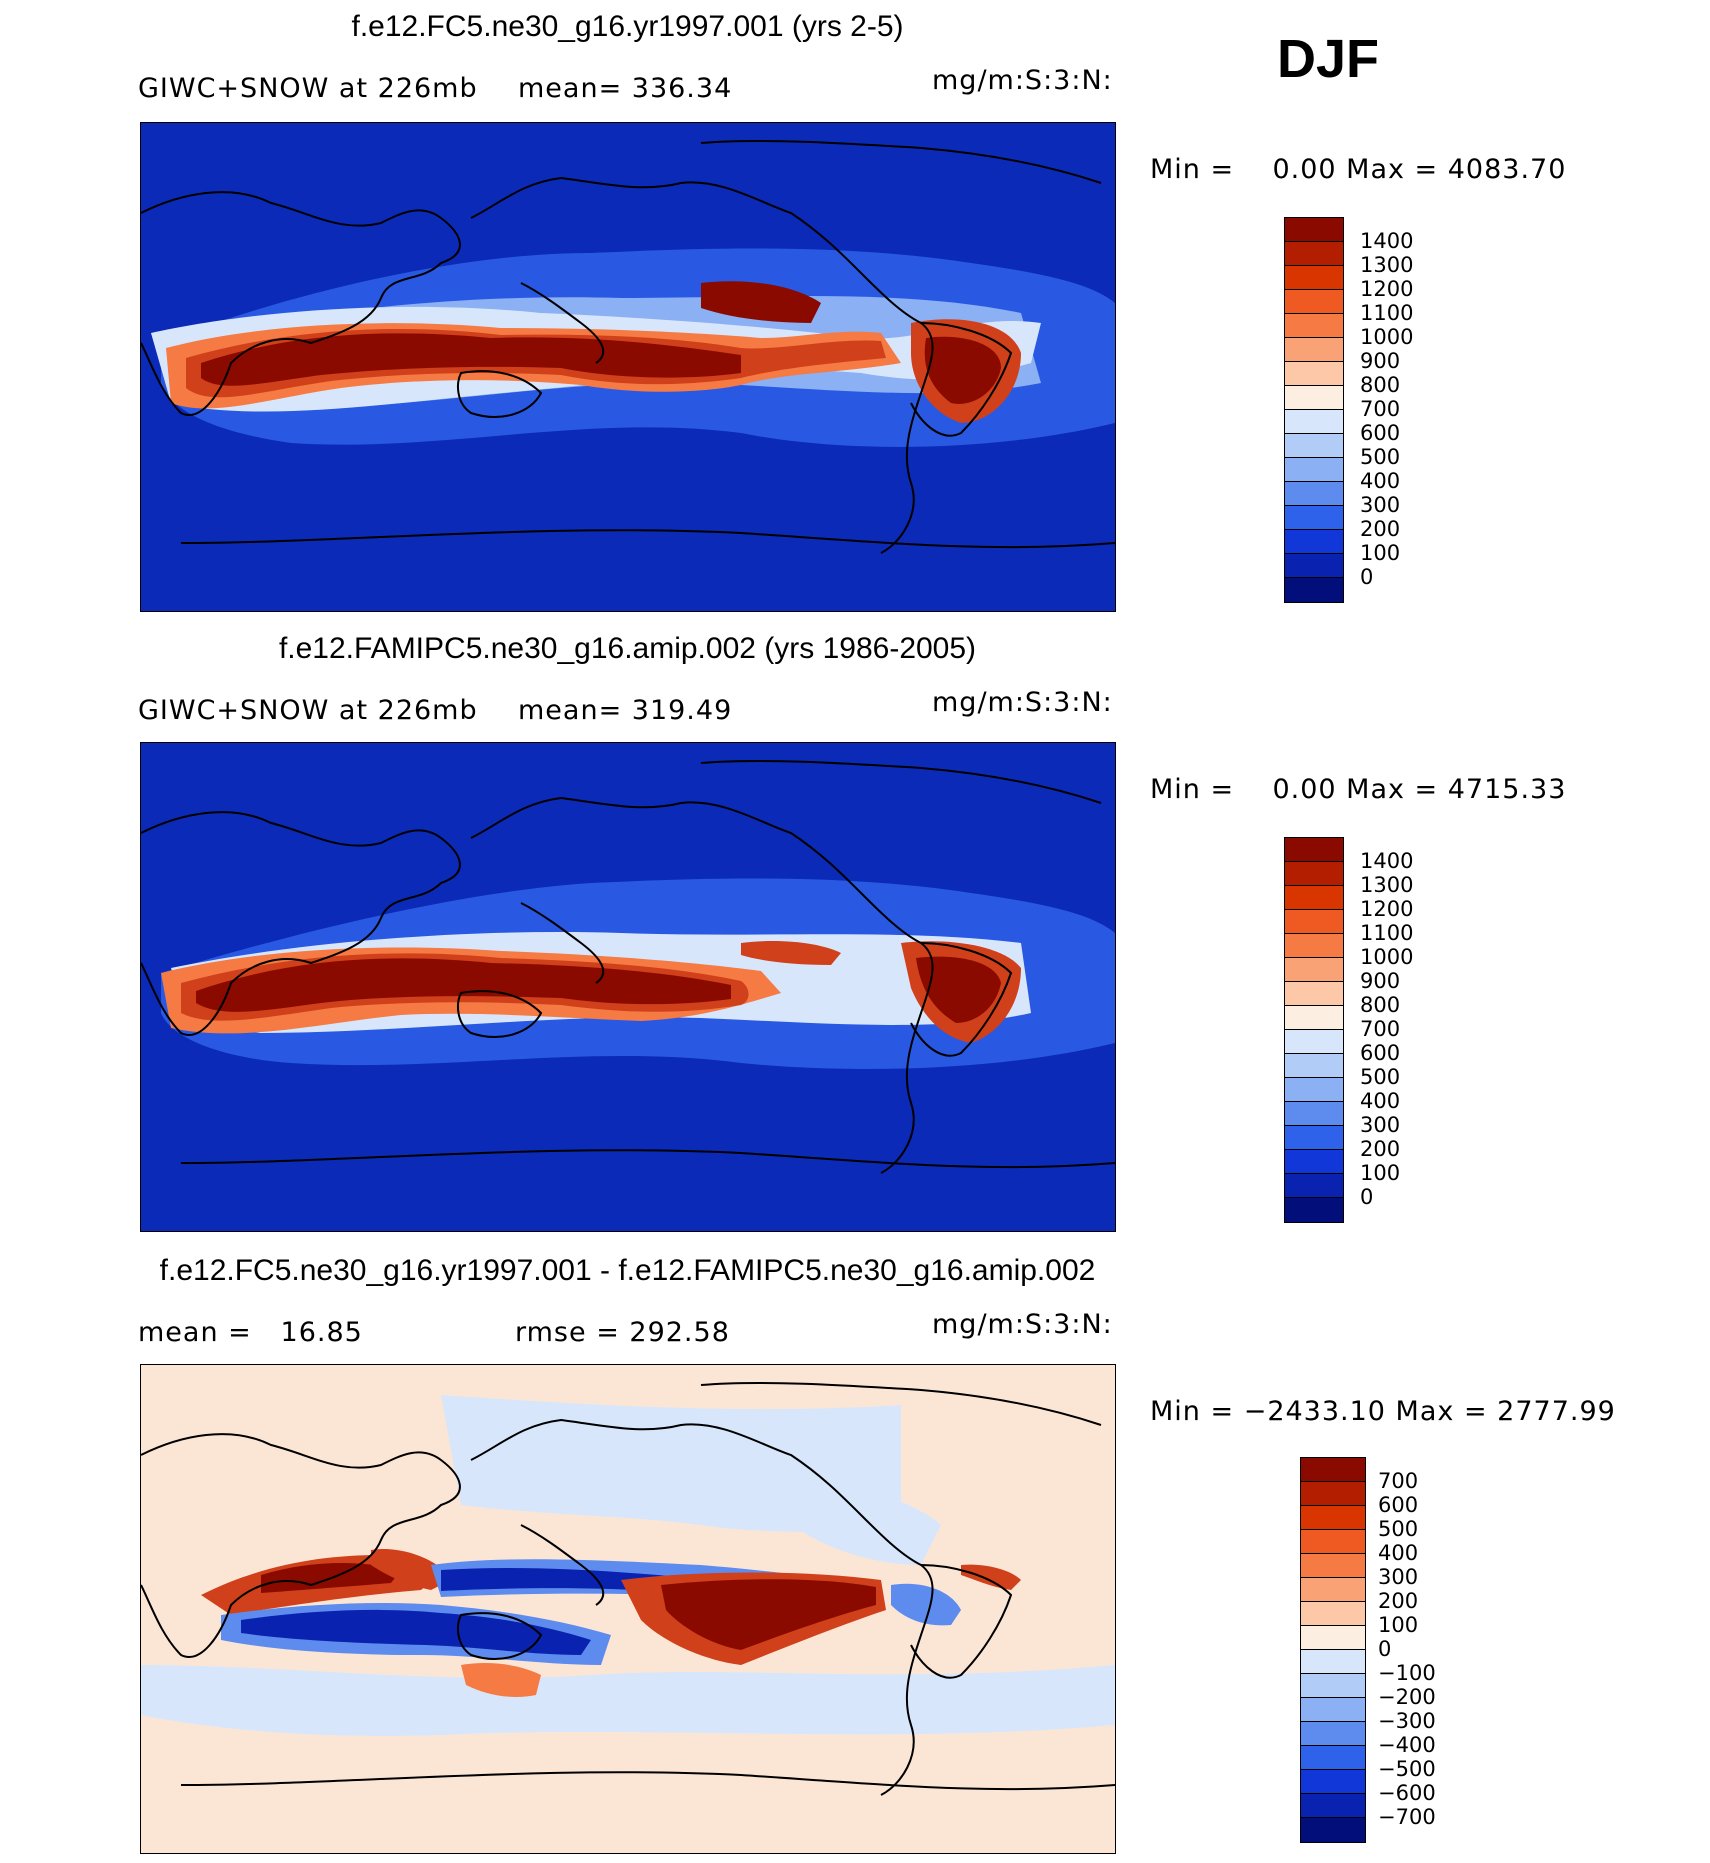 The height and width of the screenshot is (1863, 1710). Describe the element at coordinates (1407, 1673) in the screenshot. I see `colorbar-tick-label: −100` at that location.